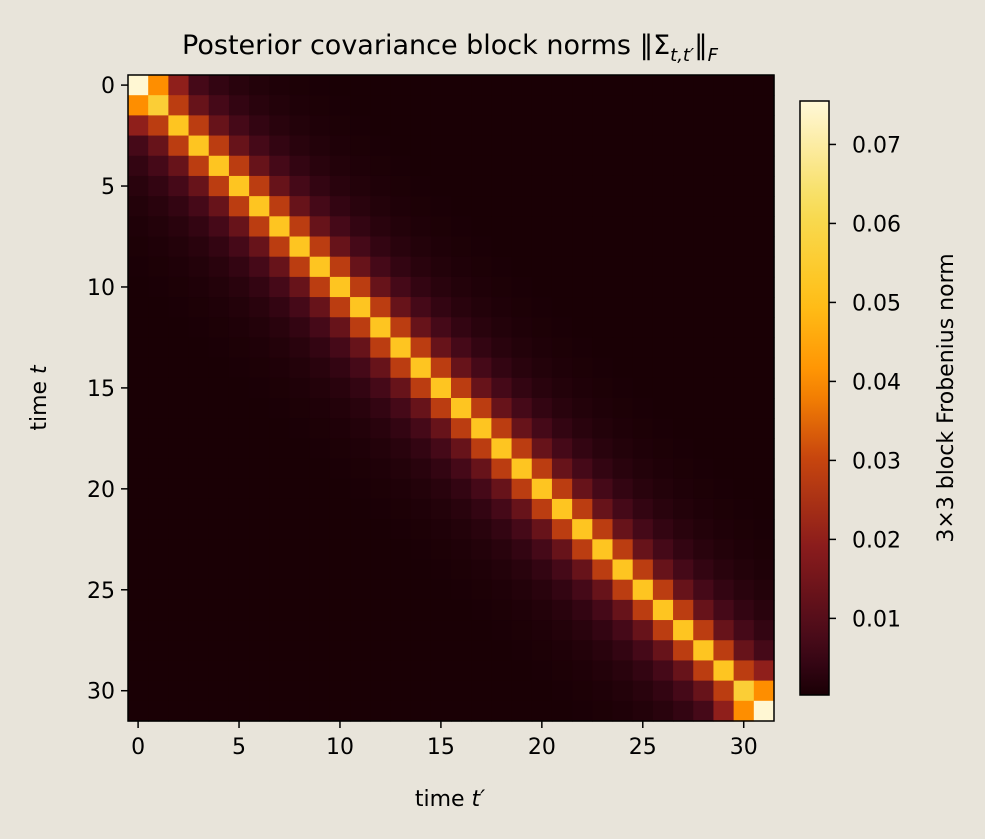  I want to click on x-tick-label: 10, so click(340, 747).